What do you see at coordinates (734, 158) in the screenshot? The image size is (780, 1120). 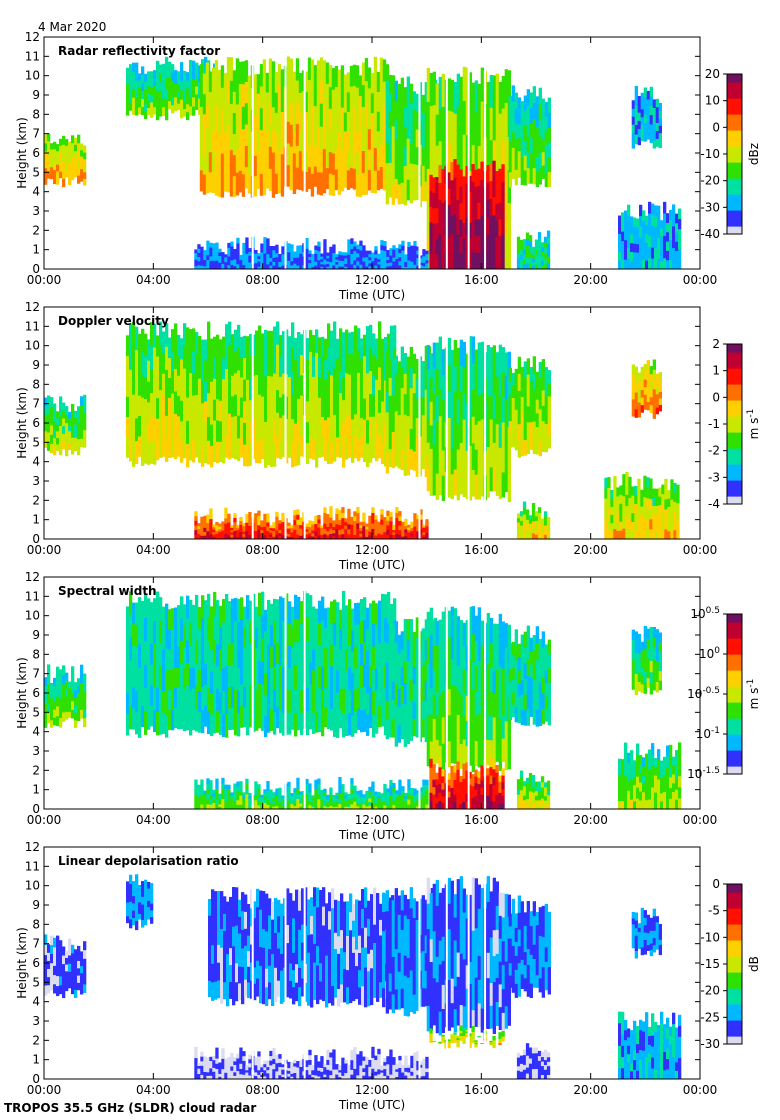 I see `colorbar-cell` at bounding box center [734, 158].